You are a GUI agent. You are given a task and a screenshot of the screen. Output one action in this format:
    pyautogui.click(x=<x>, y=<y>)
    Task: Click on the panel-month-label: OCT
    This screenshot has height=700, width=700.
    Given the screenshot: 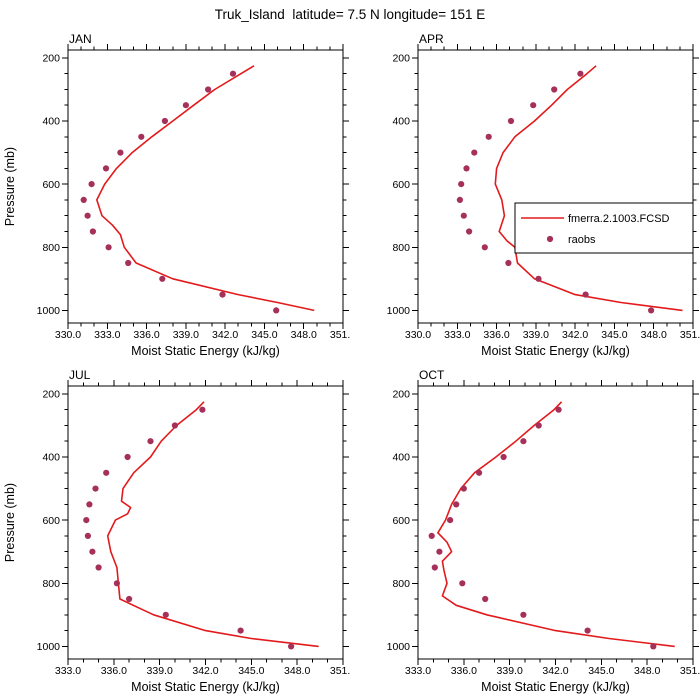 What is the action you would take?
    pyautogui.click(x=432, y=375)
    